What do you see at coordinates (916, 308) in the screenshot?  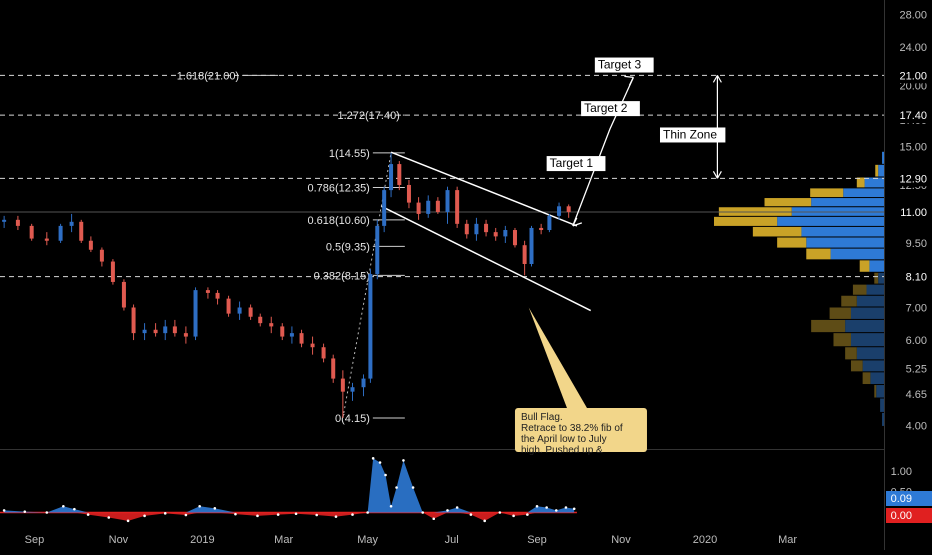 I see `price-tick-label: 7.00` at bounding box center [916, 308].